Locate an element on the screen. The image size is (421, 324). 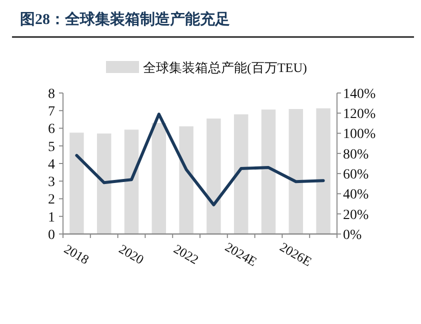
y2-tick-label: 40% is located at coordinates (356, 195).